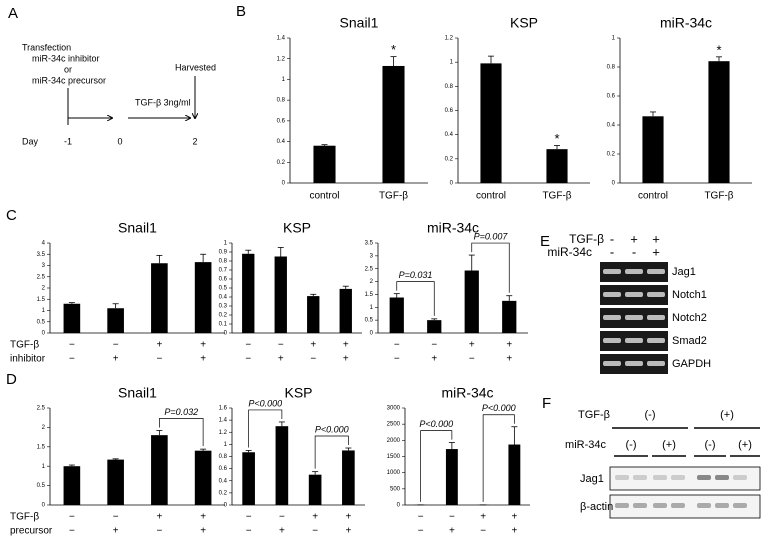  Describe the element at coordinates (394, 425) in the screenshot. I see `y-tick-label: 2500` at that location.